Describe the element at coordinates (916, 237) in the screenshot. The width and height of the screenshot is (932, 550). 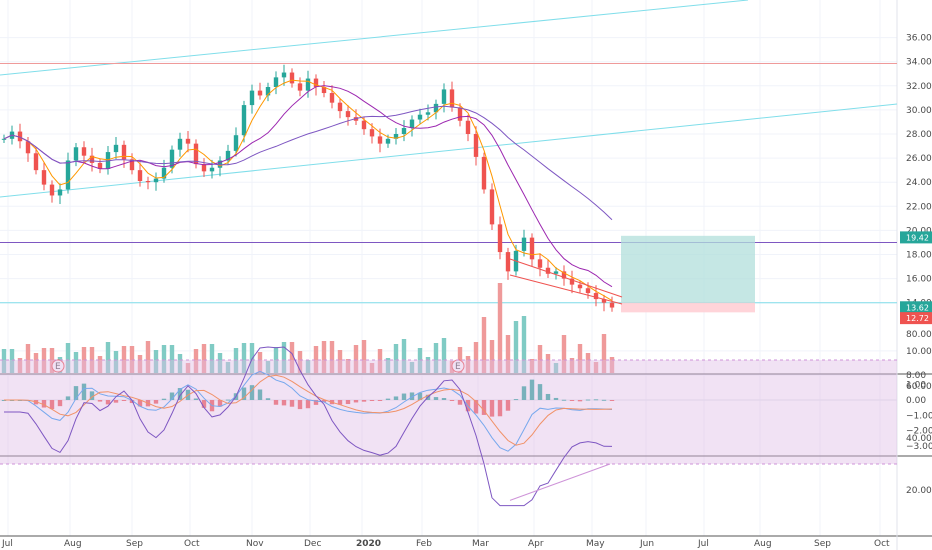
I see `price-tag-box` at that location.